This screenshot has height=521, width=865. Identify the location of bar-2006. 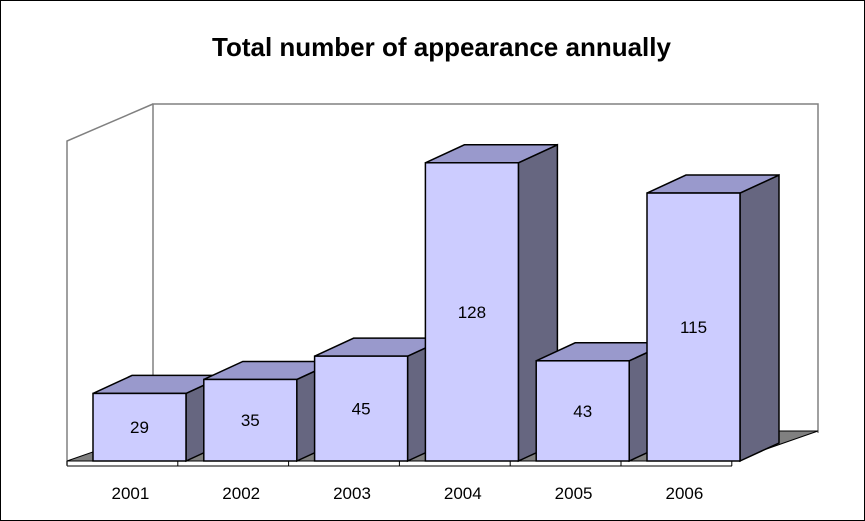
(713, 318).